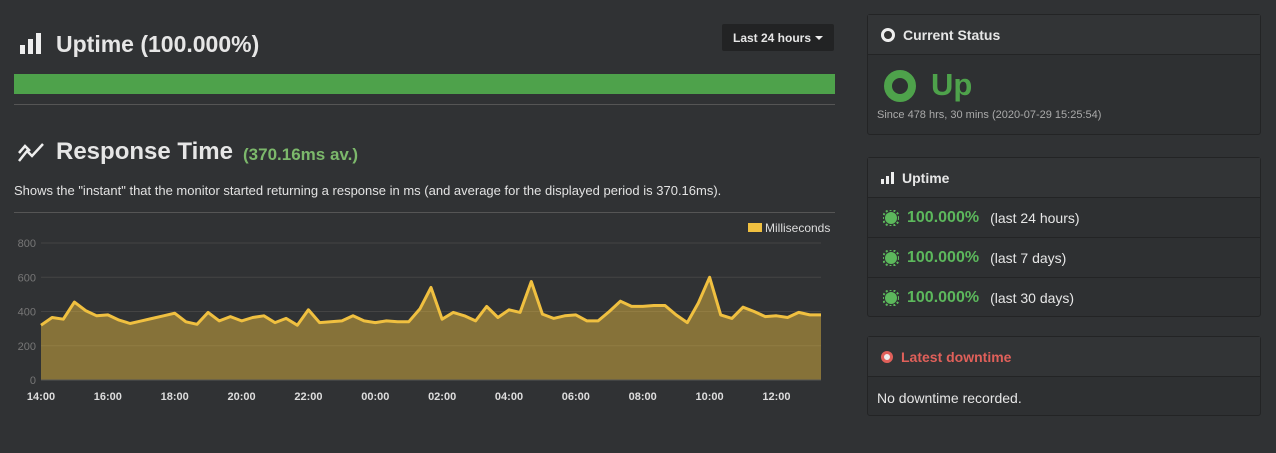 The height and width of the screenshot is (453, 1276). I want to click on downtime-icon, so click(887, 356).